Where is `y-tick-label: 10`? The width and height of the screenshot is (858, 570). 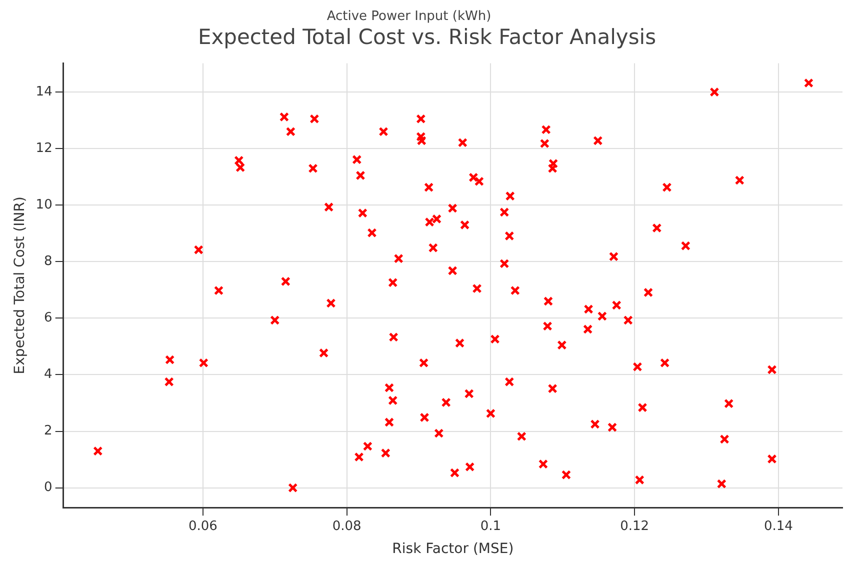 y-tick-label: 10 is located at coordinates (44, 204).